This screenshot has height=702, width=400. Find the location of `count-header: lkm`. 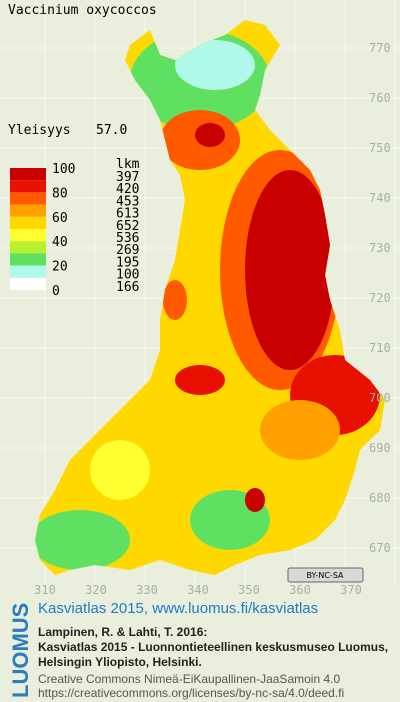

count-header: lkm is located at coordinates (128, 164).